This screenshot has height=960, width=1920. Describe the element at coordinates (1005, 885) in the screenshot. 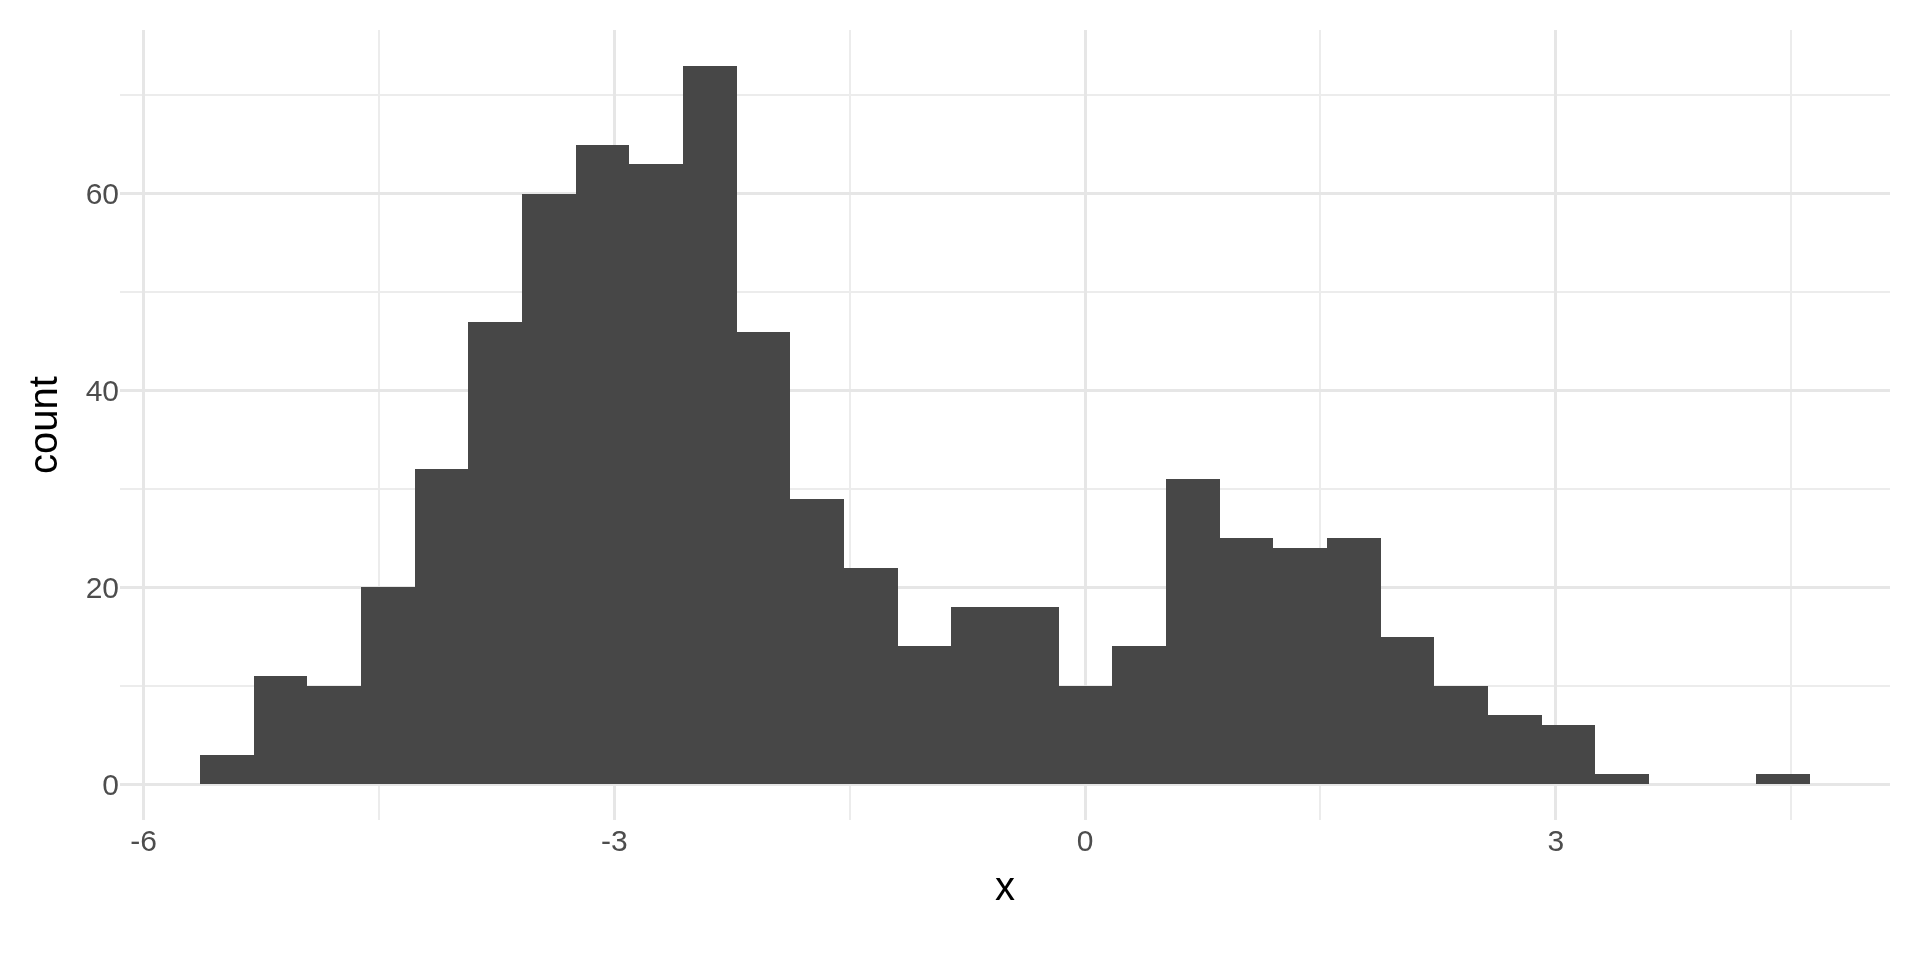

I see `x-axis-title: x` at that location.